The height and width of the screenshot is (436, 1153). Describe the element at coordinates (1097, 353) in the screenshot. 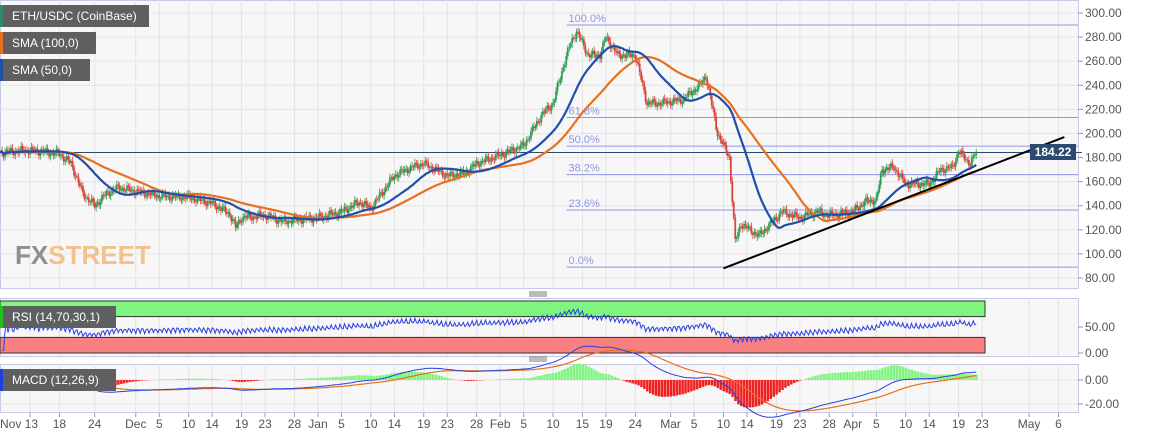

I see `rsi-tick-label: 0.00` at that location.